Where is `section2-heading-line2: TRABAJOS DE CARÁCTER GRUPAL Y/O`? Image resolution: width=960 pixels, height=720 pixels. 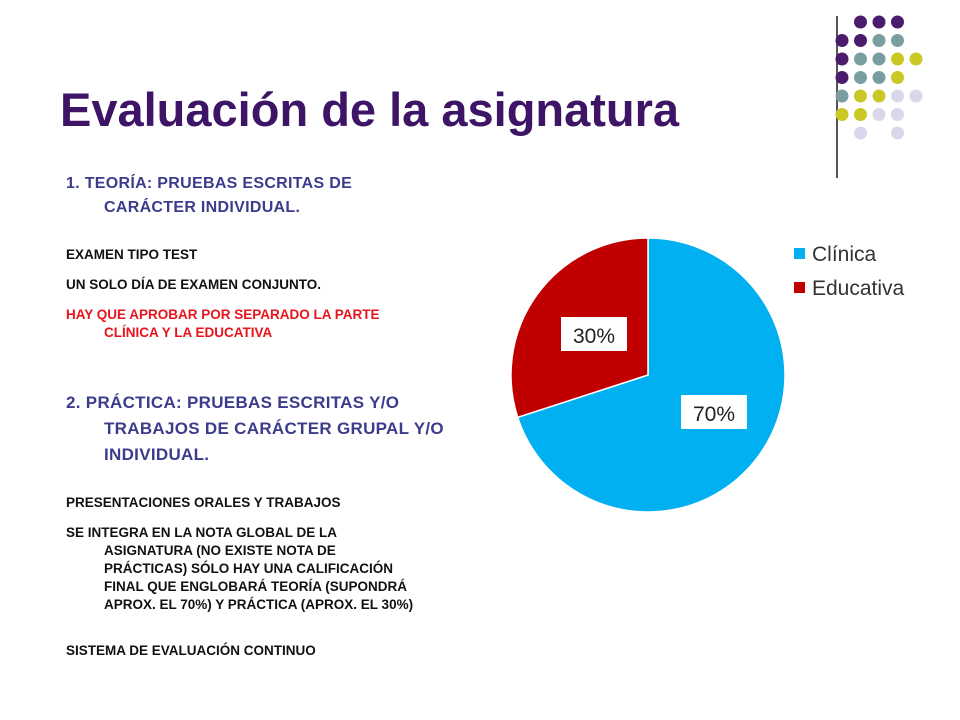 section2-heading-line2: TRABAJOS DE CARÁCTER GRUPAL Y/O is located at coordinates (274, 428).